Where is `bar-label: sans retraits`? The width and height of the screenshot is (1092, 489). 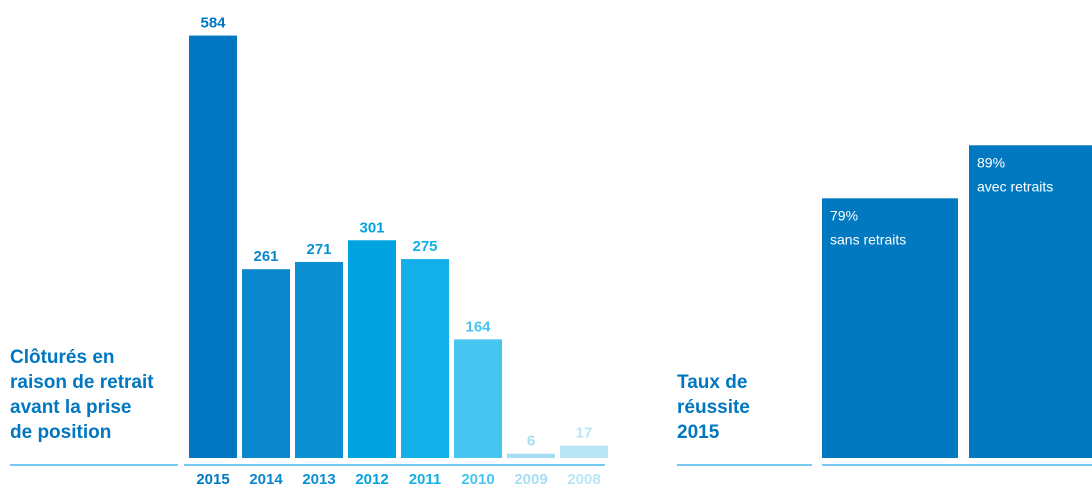
bar-label: sans retraits is located at coordinates (868, 239).